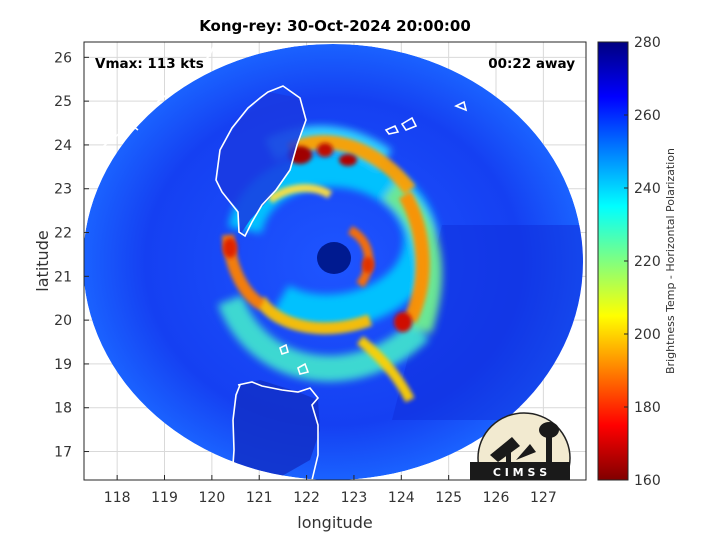  Describe the element at coordinates (647, 408) in the screenshot. I see `colorbar-tick-label: 180` at that location.